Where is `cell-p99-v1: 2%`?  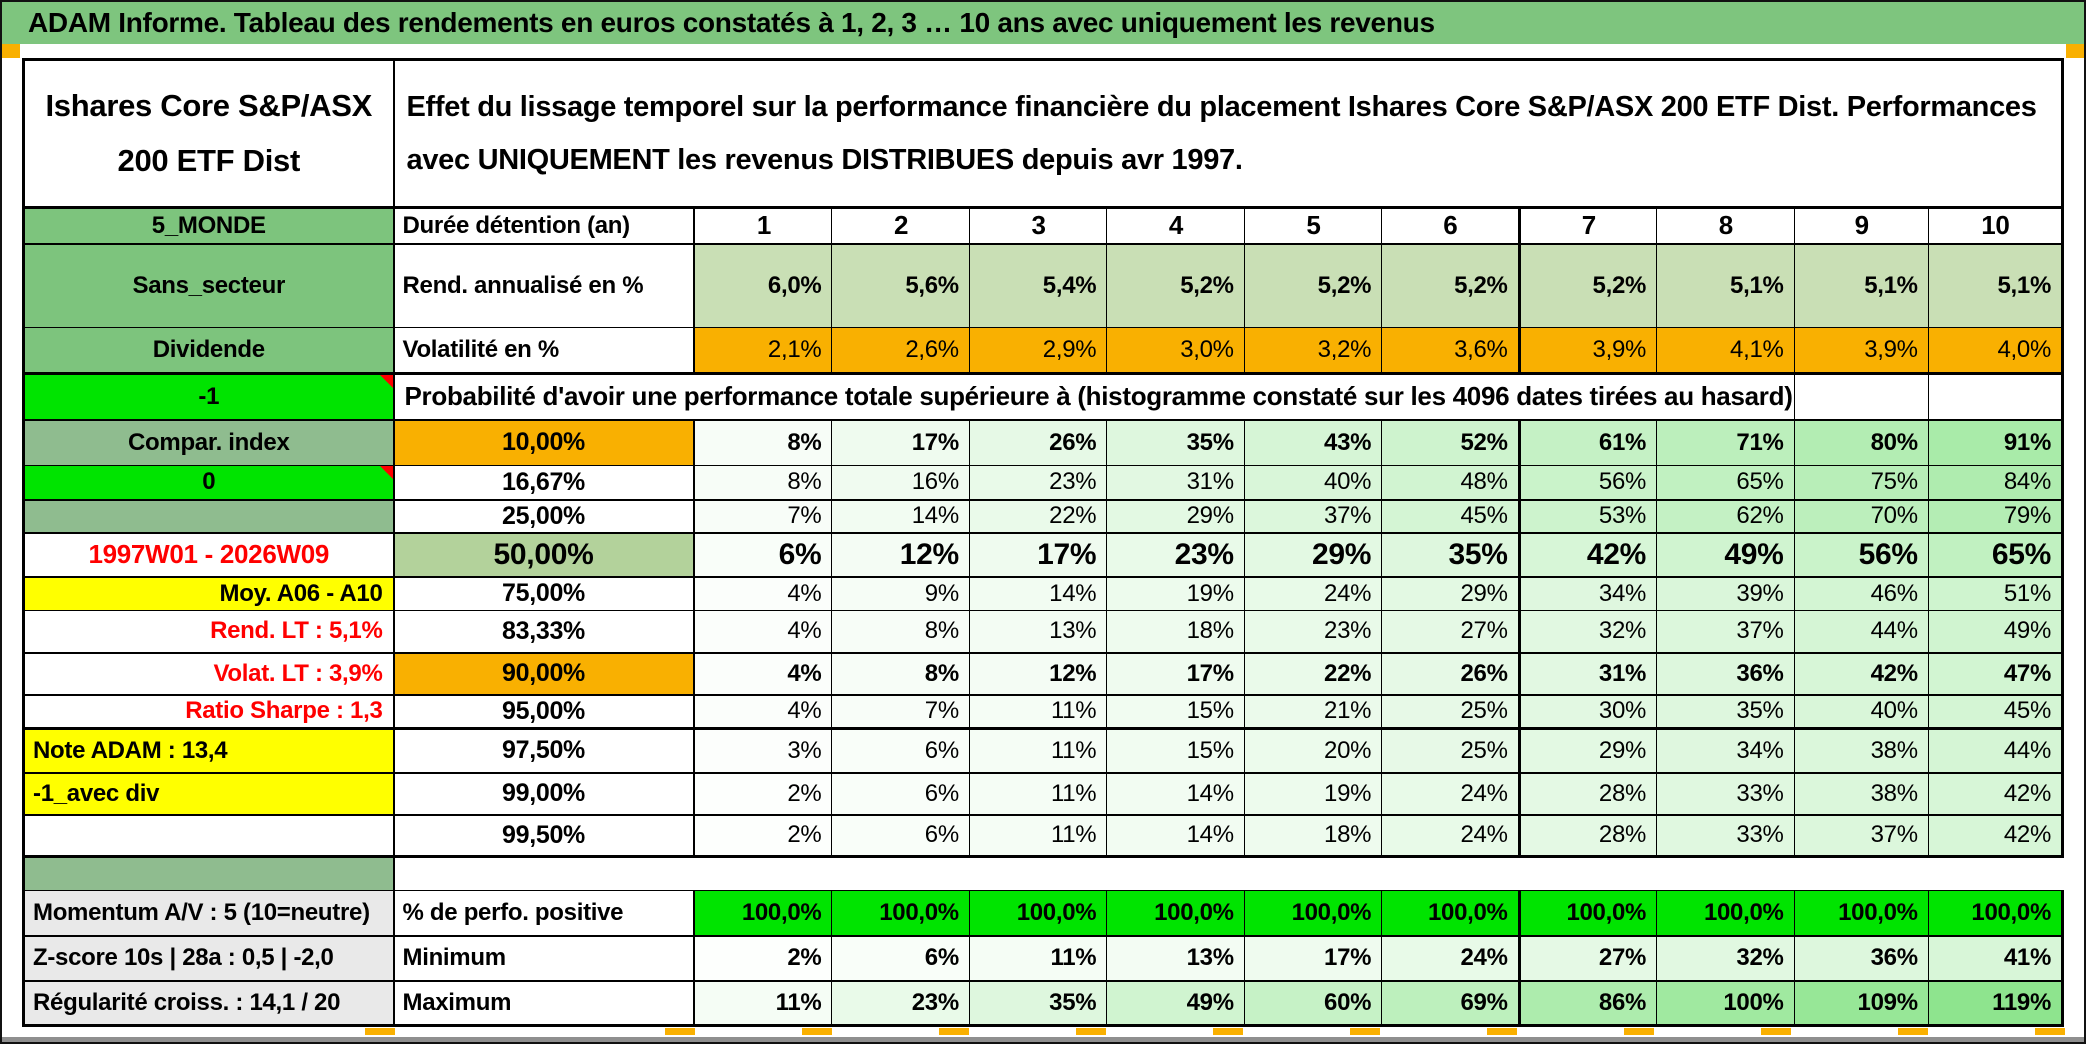 cell-p99-v1: 2% is located at coordinates (763, 794).